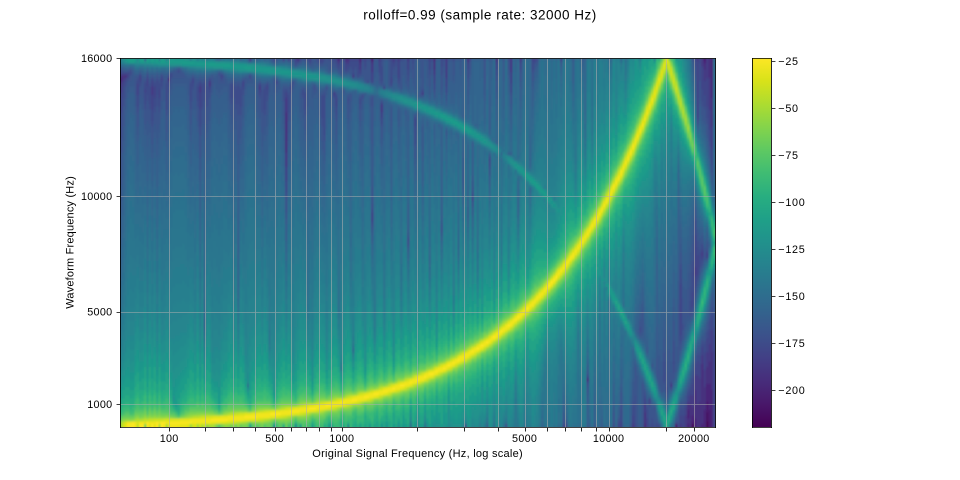  What do you see at coordinates (788, 62) in the screenshot?
I see `svg-text: −25` at bounding box center [788, 62].